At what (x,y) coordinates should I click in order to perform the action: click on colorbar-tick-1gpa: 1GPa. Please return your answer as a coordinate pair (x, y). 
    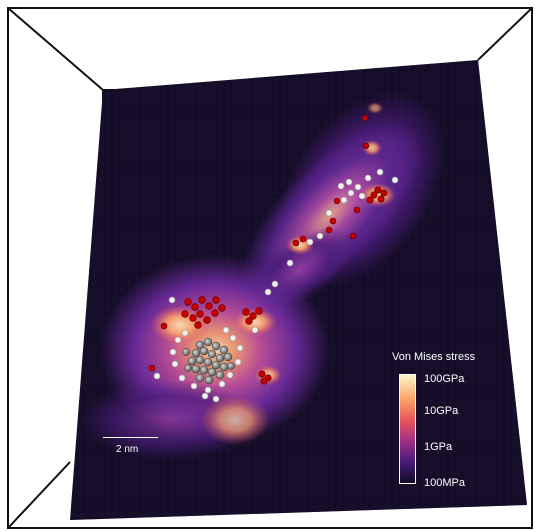
    Looking at the image, I should click on (438, 447).